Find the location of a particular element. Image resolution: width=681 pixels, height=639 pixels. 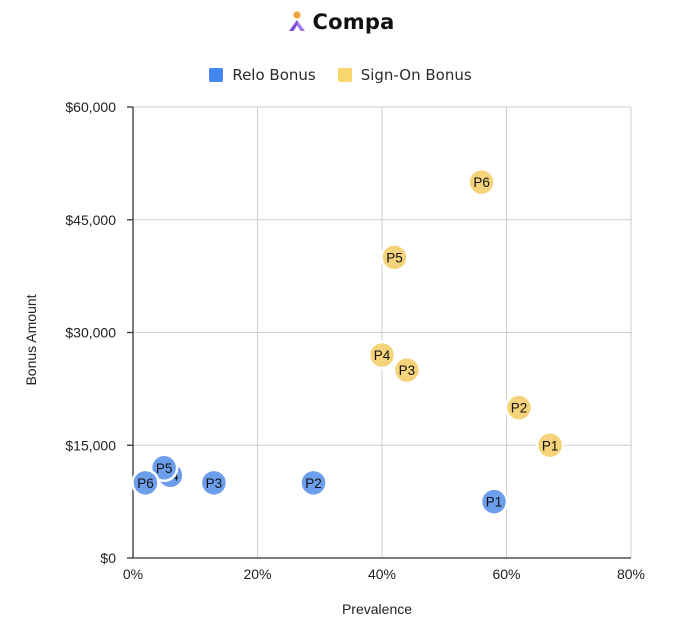

legend-label-relo: Relo Bonus is located at coordinates (274, 75).